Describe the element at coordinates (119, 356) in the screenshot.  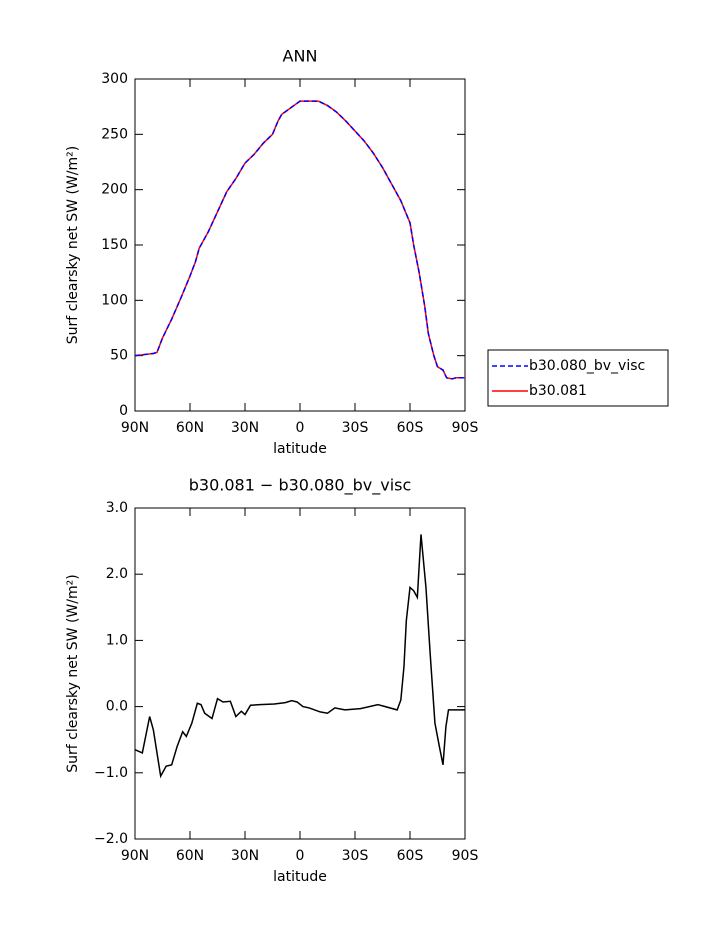
I see `y-tick-label: 50` at that location.